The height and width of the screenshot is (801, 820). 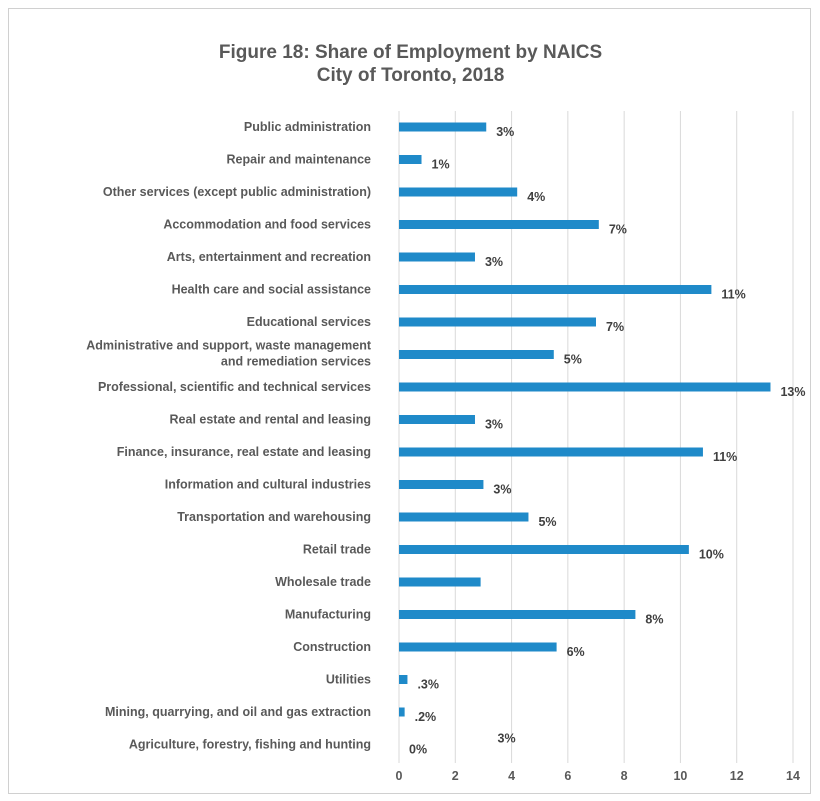 I want to click on x-tick-label: 0, so click(x=399, y=776).